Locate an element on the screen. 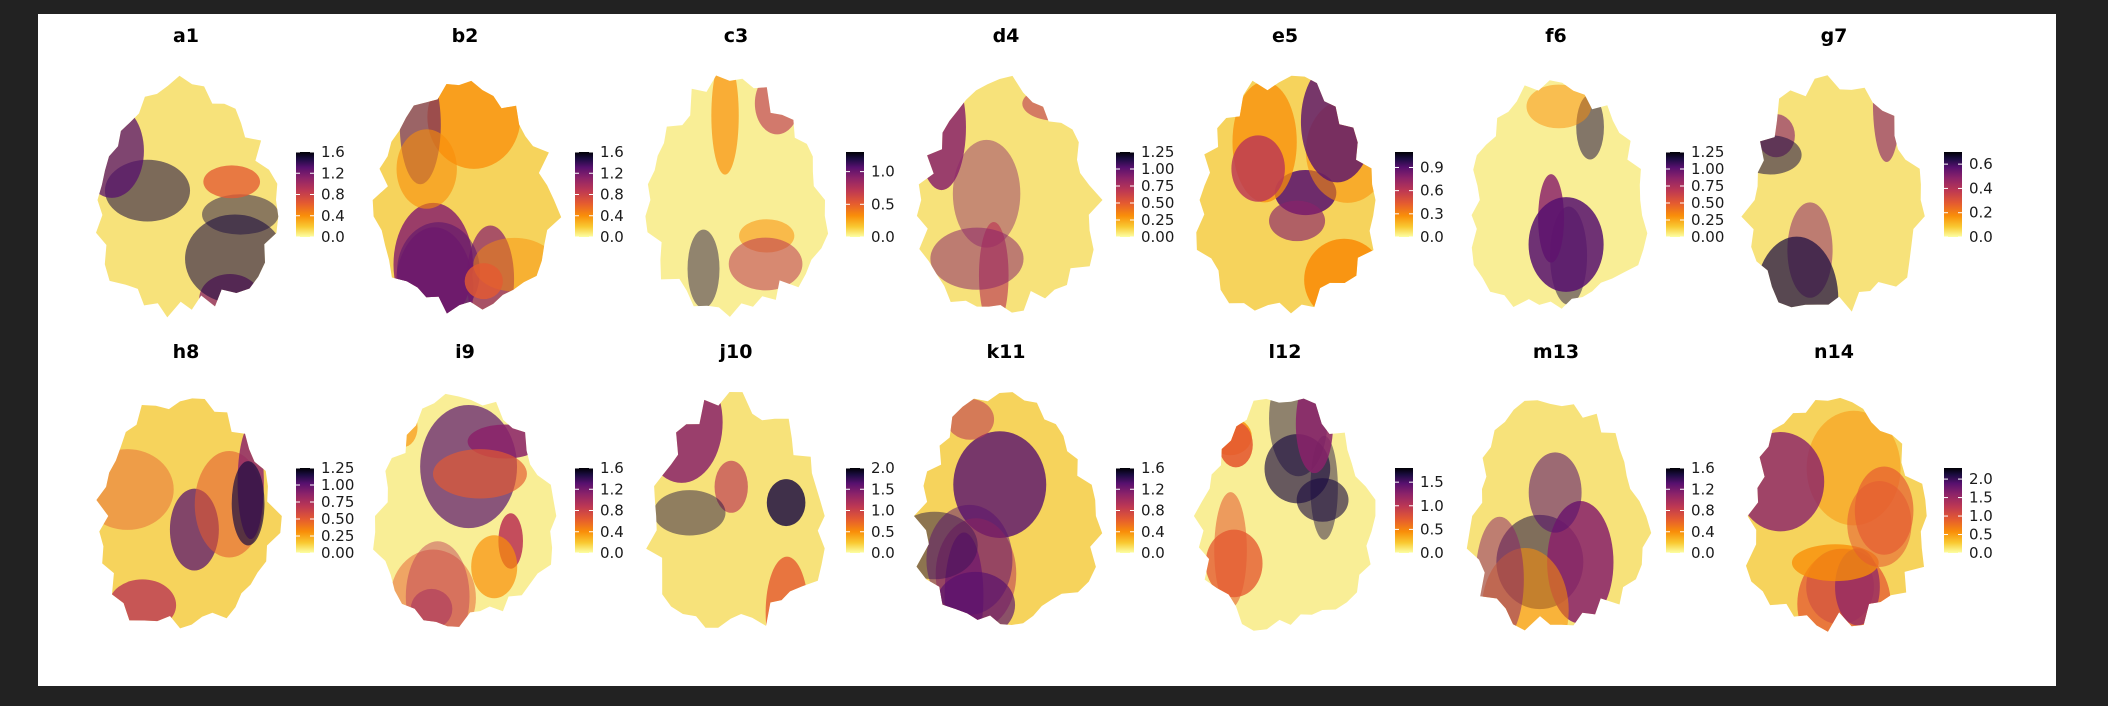  panel-title: e5 is located at coordinates (1285, 36).